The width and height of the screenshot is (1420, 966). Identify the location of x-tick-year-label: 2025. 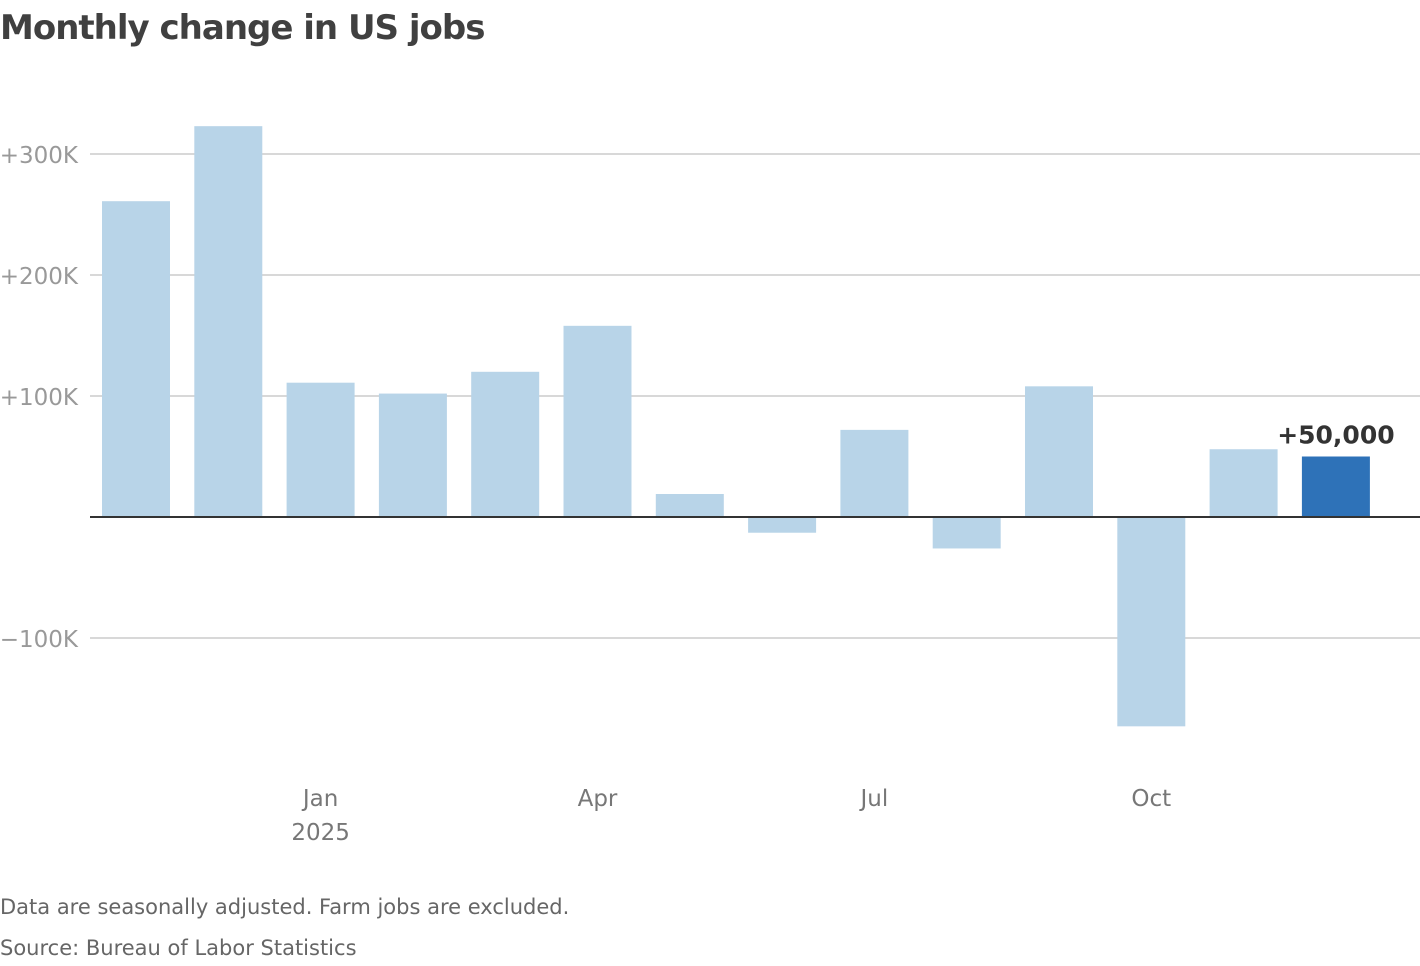
(320, 833).